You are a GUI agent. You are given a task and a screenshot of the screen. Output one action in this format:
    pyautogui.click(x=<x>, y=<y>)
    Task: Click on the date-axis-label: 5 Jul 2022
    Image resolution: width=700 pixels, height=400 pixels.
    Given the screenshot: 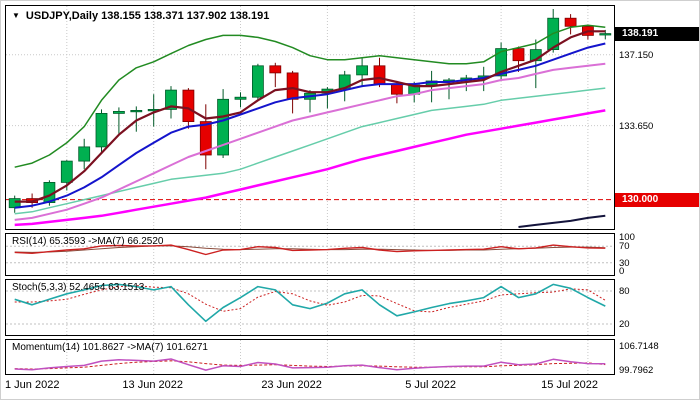 What is the action you would take?
    pyautogui.click(x=430, y=385)
    